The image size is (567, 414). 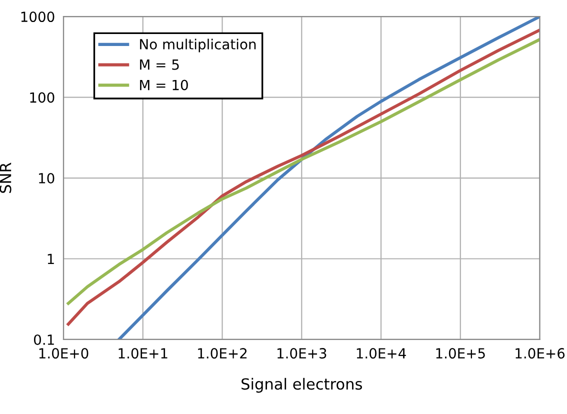 What do you see at coordinates (51, 259) in the screenshot?
I see `y-tick-label: 1` at bounding box center [51, 259].